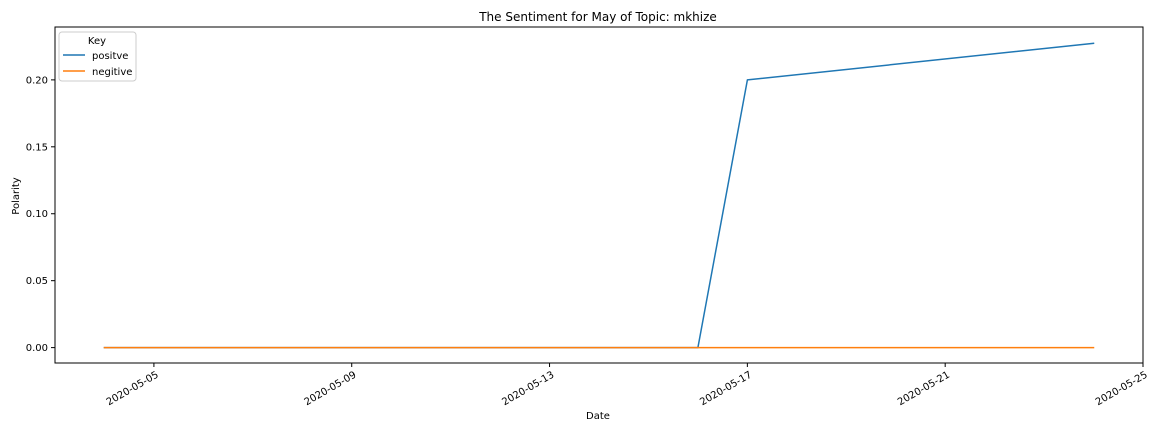 The width and height of the screenshot is (1152, 436). Describe the element at coordinates (37, 147) in the screenshot. I see `y-tick-label-0.15: 0.15` at that location.